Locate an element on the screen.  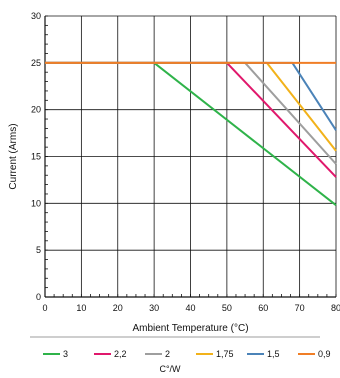
legend-label-0-9: 0,9 is located at coordinates (324, 354).